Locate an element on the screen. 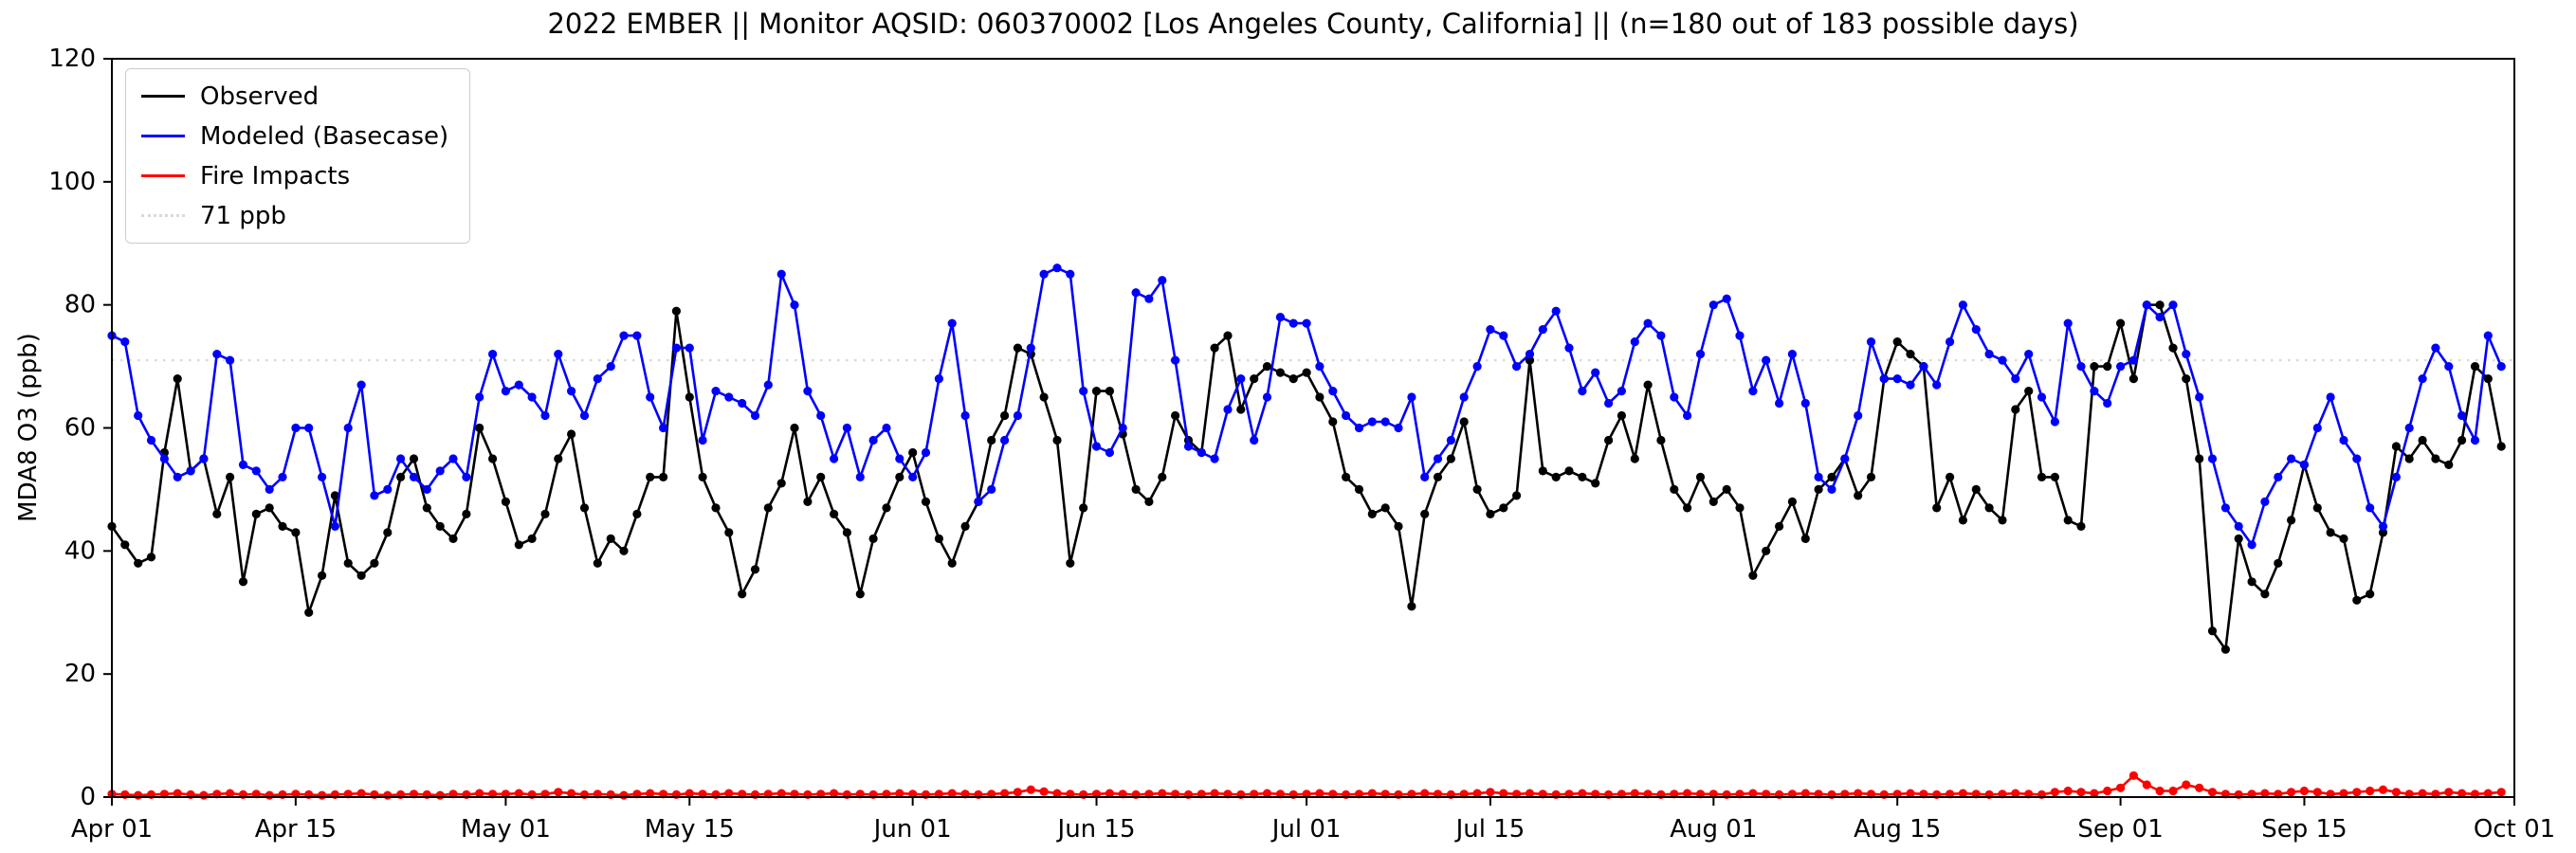 The height and width of the screenshot is (853, 2576). x-tick-label: May 01 is located at coordinates (506, 829).